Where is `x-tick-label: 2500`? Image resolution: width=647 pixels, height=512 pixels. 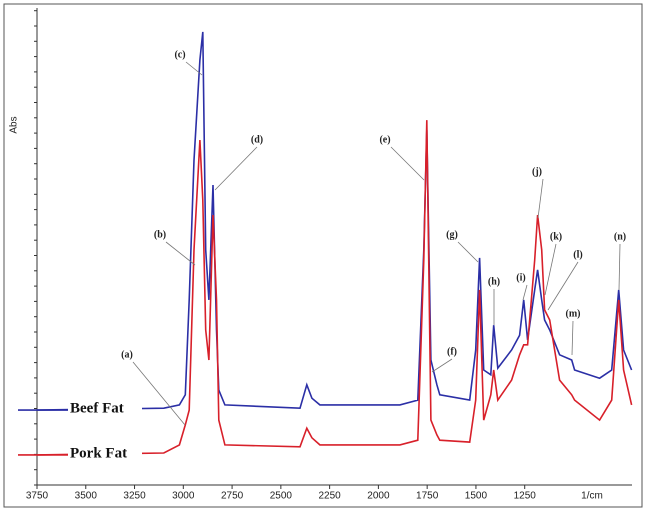 x-tick-label: 2500 is located at coordinates (281, 496).